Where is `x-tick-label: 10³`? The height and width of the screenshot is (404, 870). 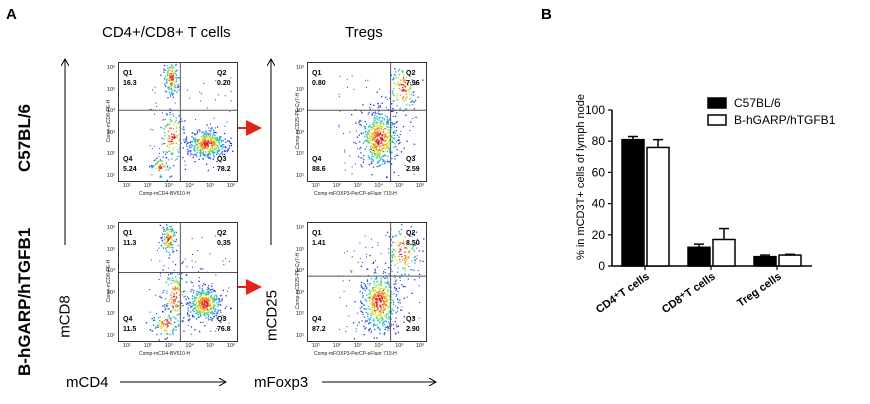 x-tick-label: 10³ is located at coordinates (168, 186).